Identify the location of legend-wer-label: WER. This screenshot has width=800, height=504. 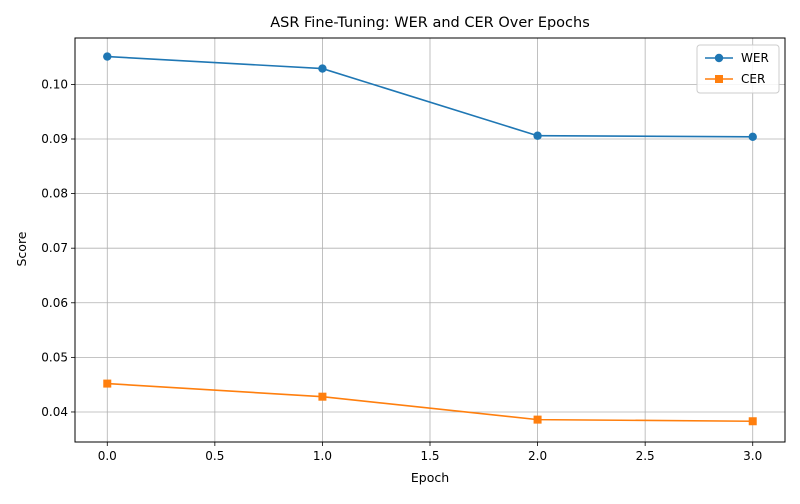
(755, 58).